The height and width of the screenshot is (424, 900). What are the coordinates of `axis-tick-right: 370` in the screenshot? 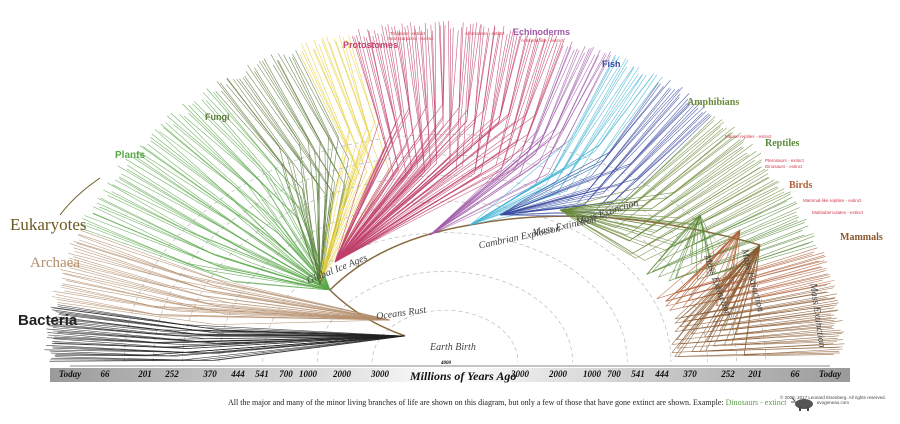 It's located at (690, 374).